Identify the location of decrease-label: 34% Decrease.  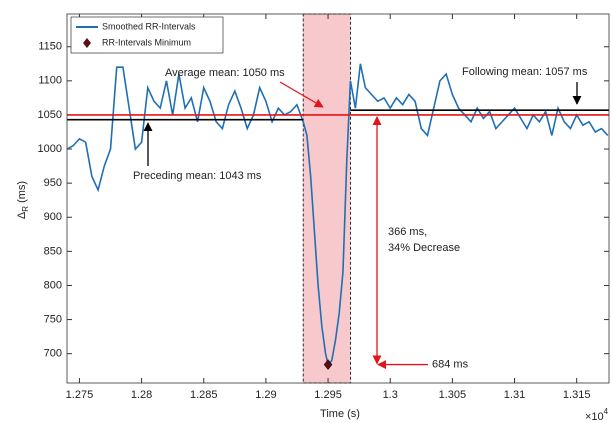
(424, 248).